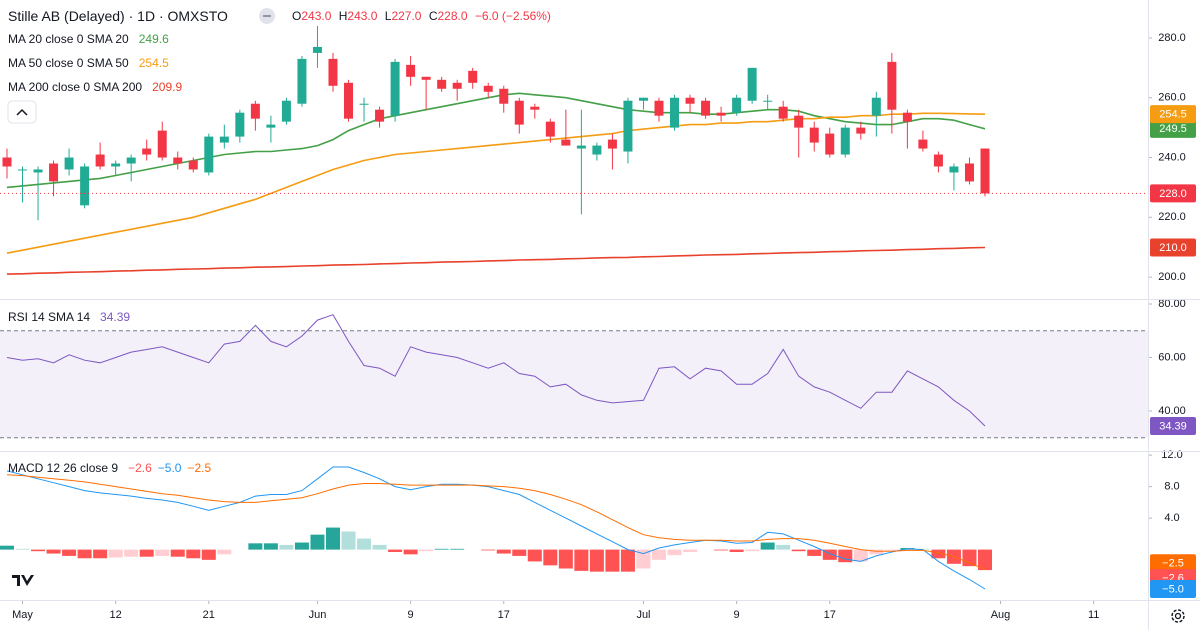 This screenshot has height=630, width=1200. Describe the element at coordinates (116, 615) in the screenshot. I see `x-tick-label: 12` at that location.